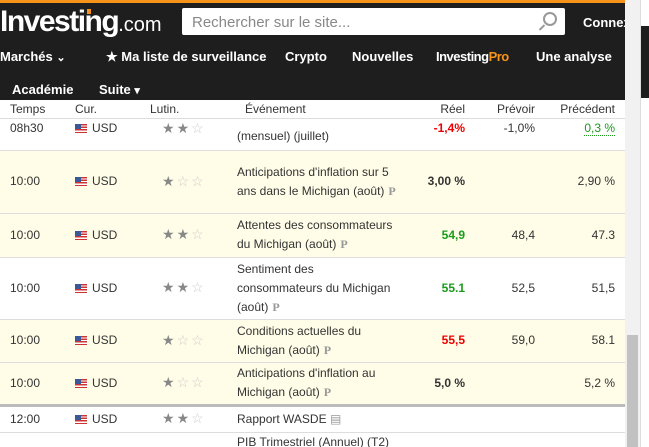 The width and height of the screenshot is (649, 447). I want to click on actual-value: 55.1, so click(442, 288).